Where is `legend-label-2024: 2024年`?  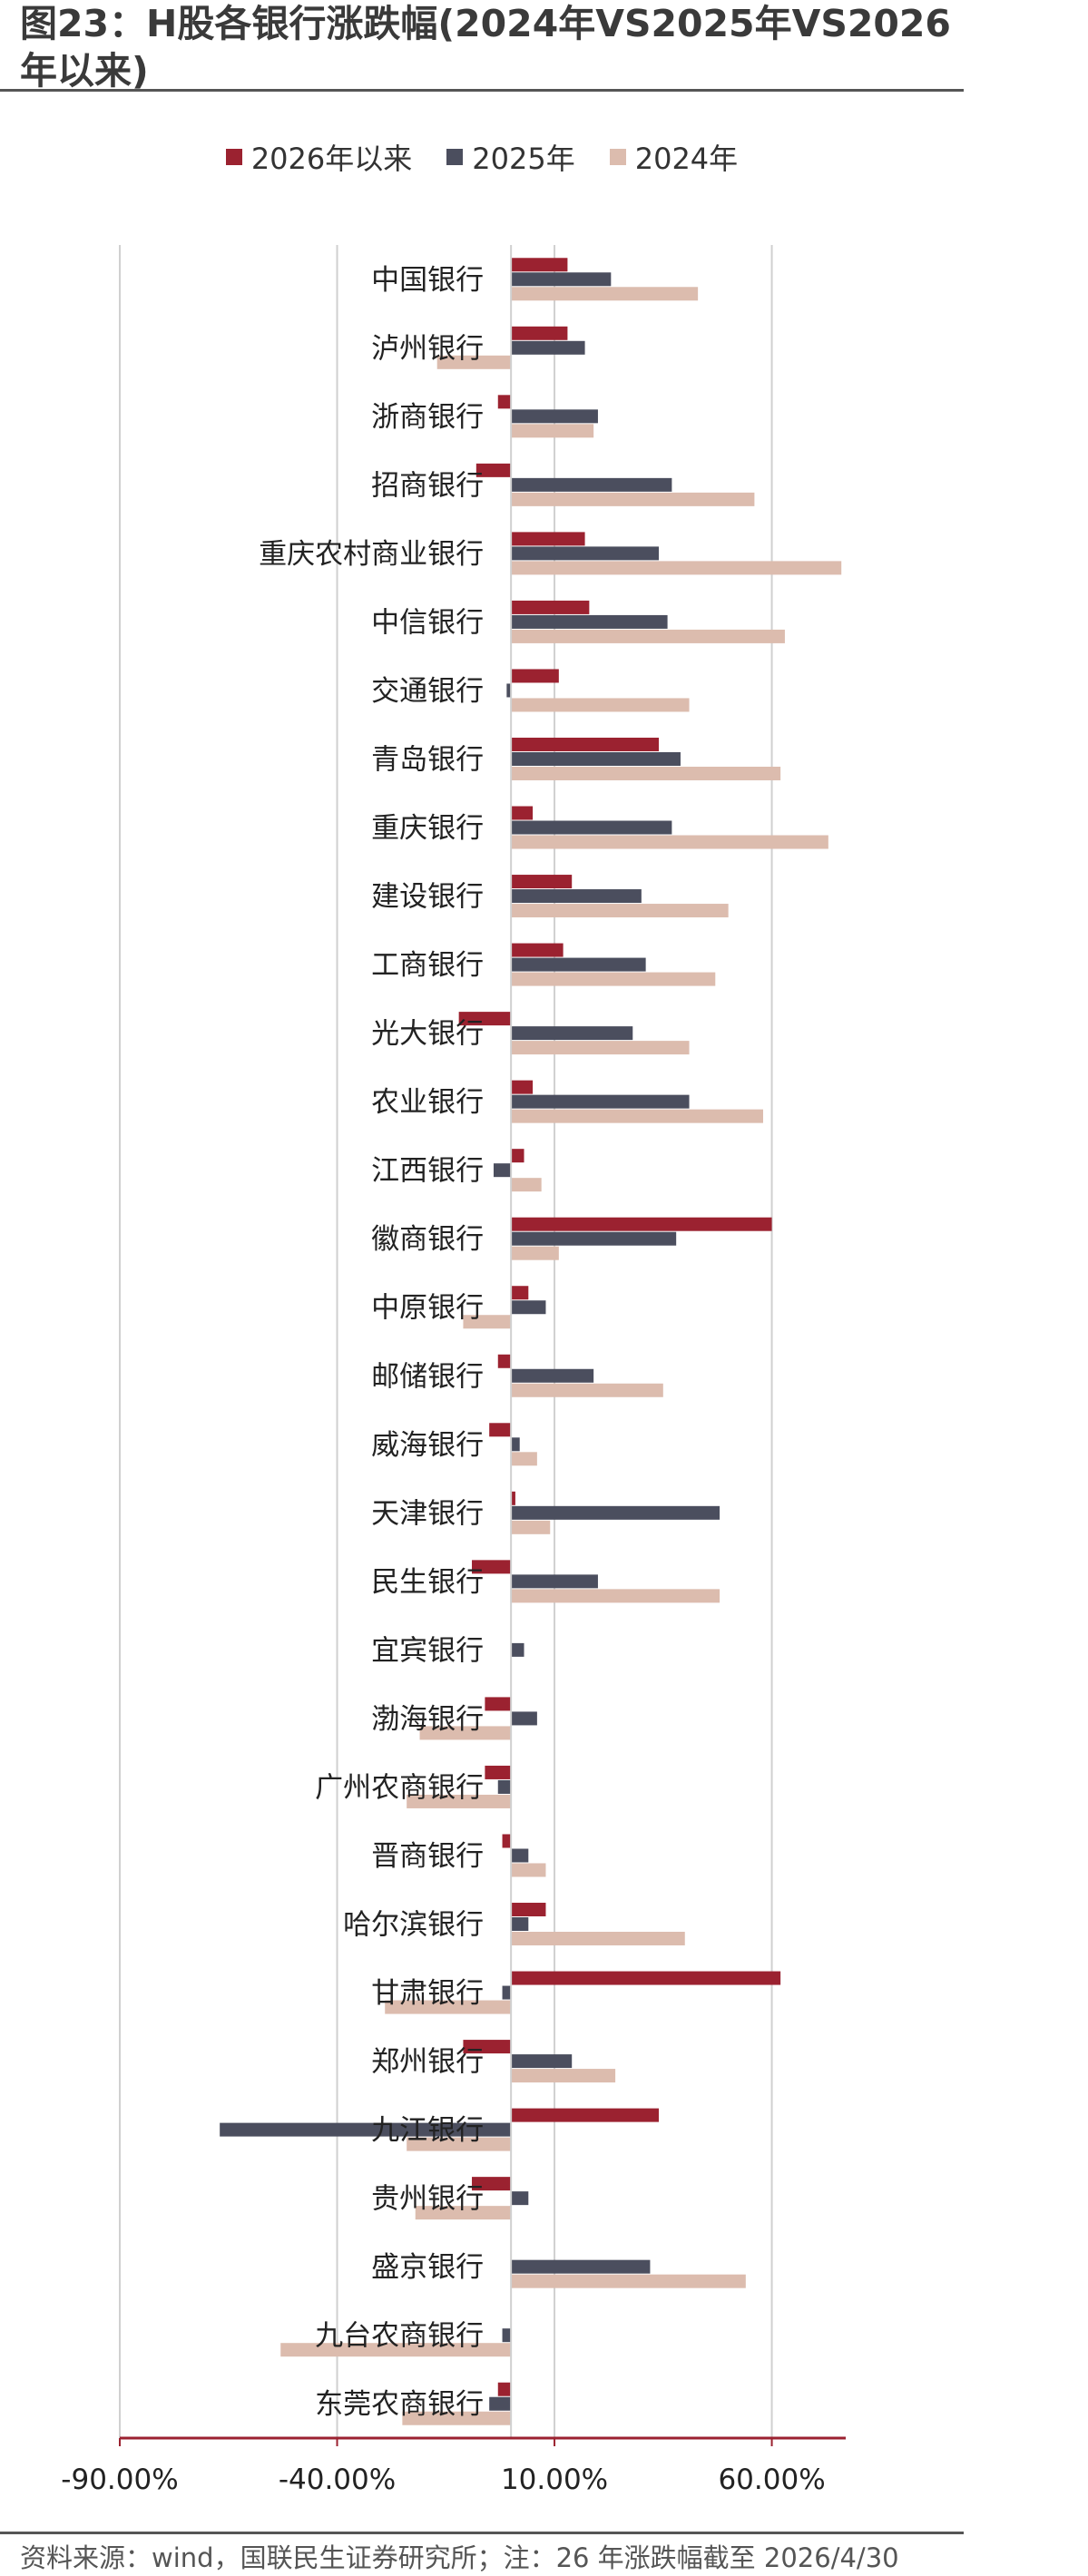 legend-label-2024: 2024年 is located at coordinates (686, 159).